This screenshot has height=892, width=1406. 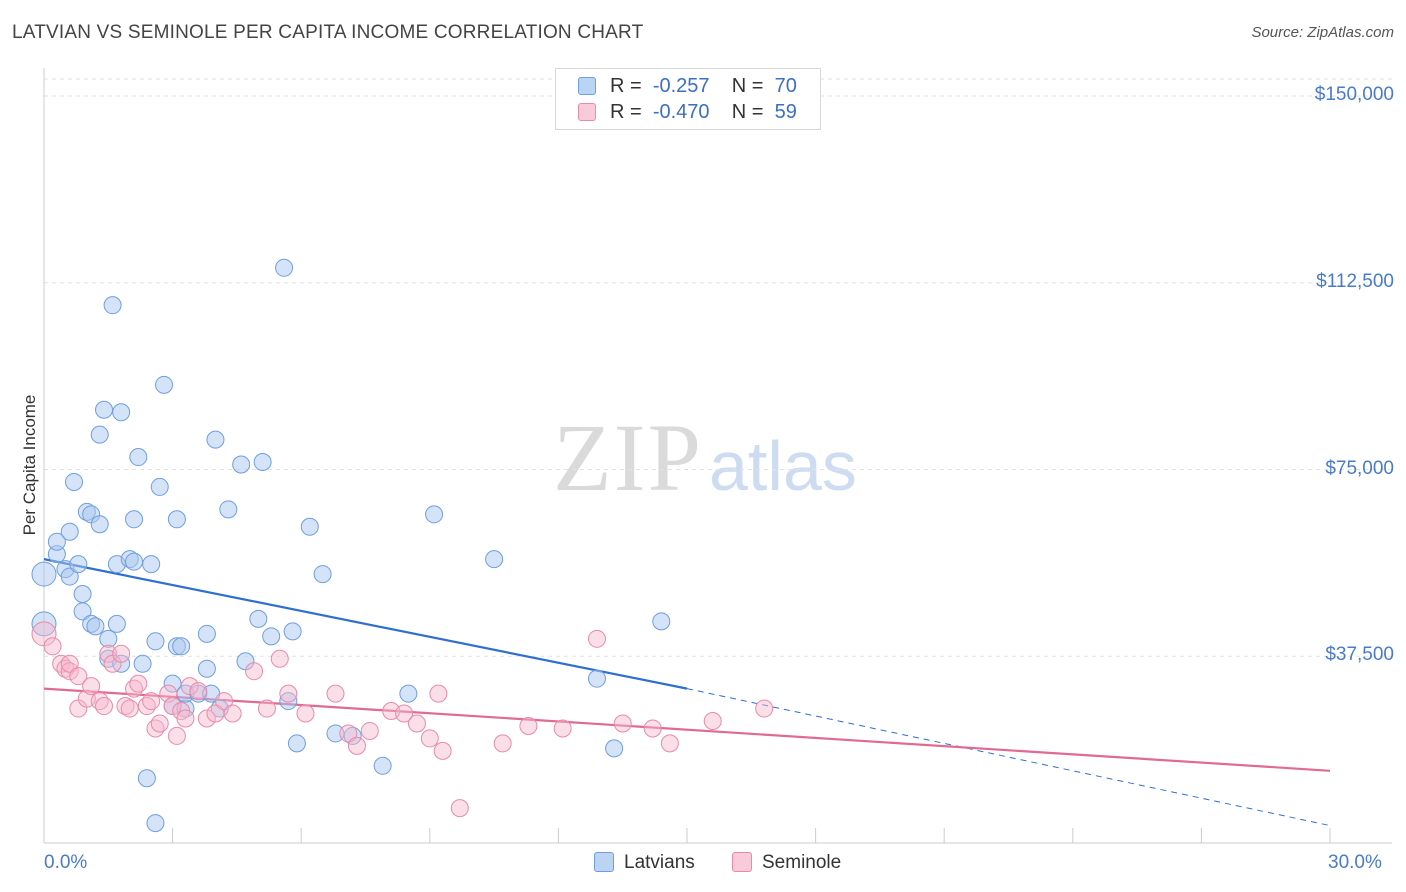 I want to click on y-tick-label-2: $112,500, so click(x=1355, y=281).